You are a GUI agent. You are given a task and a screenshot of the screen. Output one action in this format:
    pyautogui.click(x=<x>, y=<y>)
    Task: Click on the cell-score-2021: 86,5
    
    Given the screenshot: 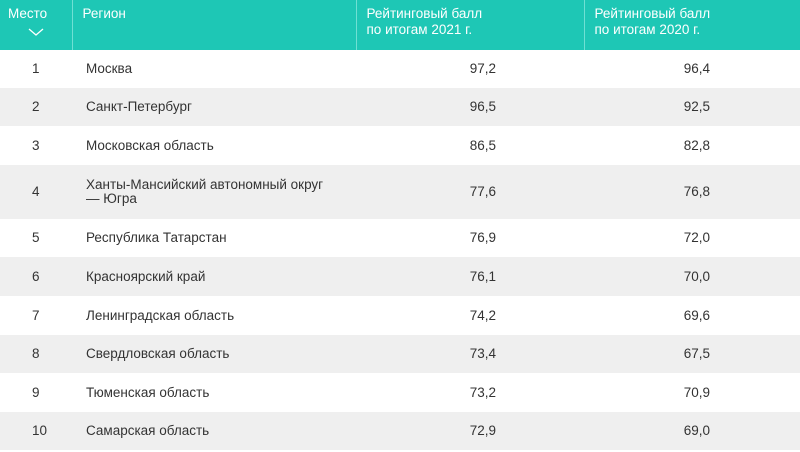 What is the action you would take?
    pyautogui.click(x=482, y=145)
    